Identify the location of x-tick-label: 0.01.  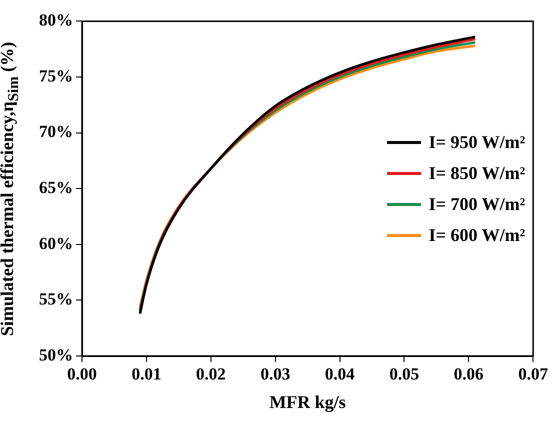
(147, 374).